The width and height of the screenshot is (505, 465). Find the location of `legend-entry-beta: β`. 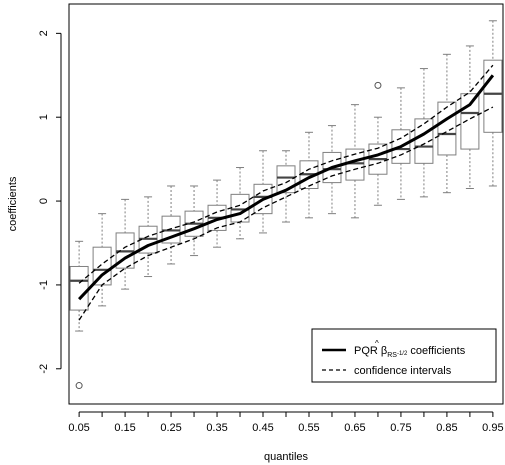

legend-entry-beta: β is located at coordinates (384, 351).